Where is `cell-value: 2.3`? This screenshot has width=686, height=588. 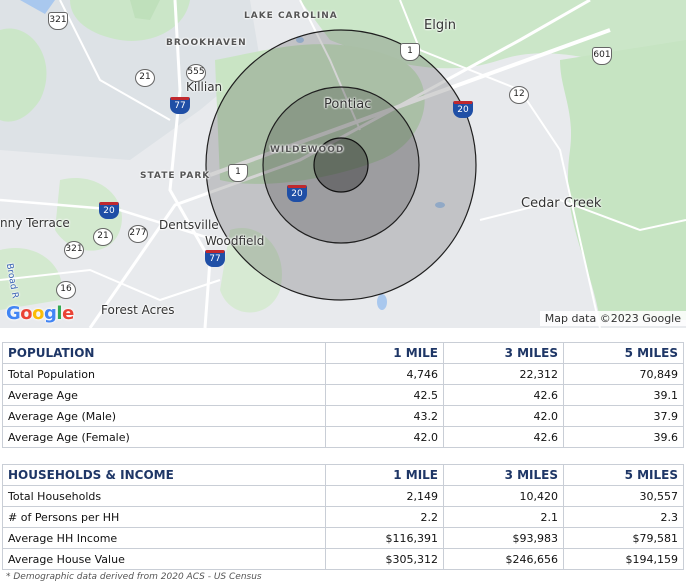 cell-value: 2.3 is located at coordinates (623, 517).